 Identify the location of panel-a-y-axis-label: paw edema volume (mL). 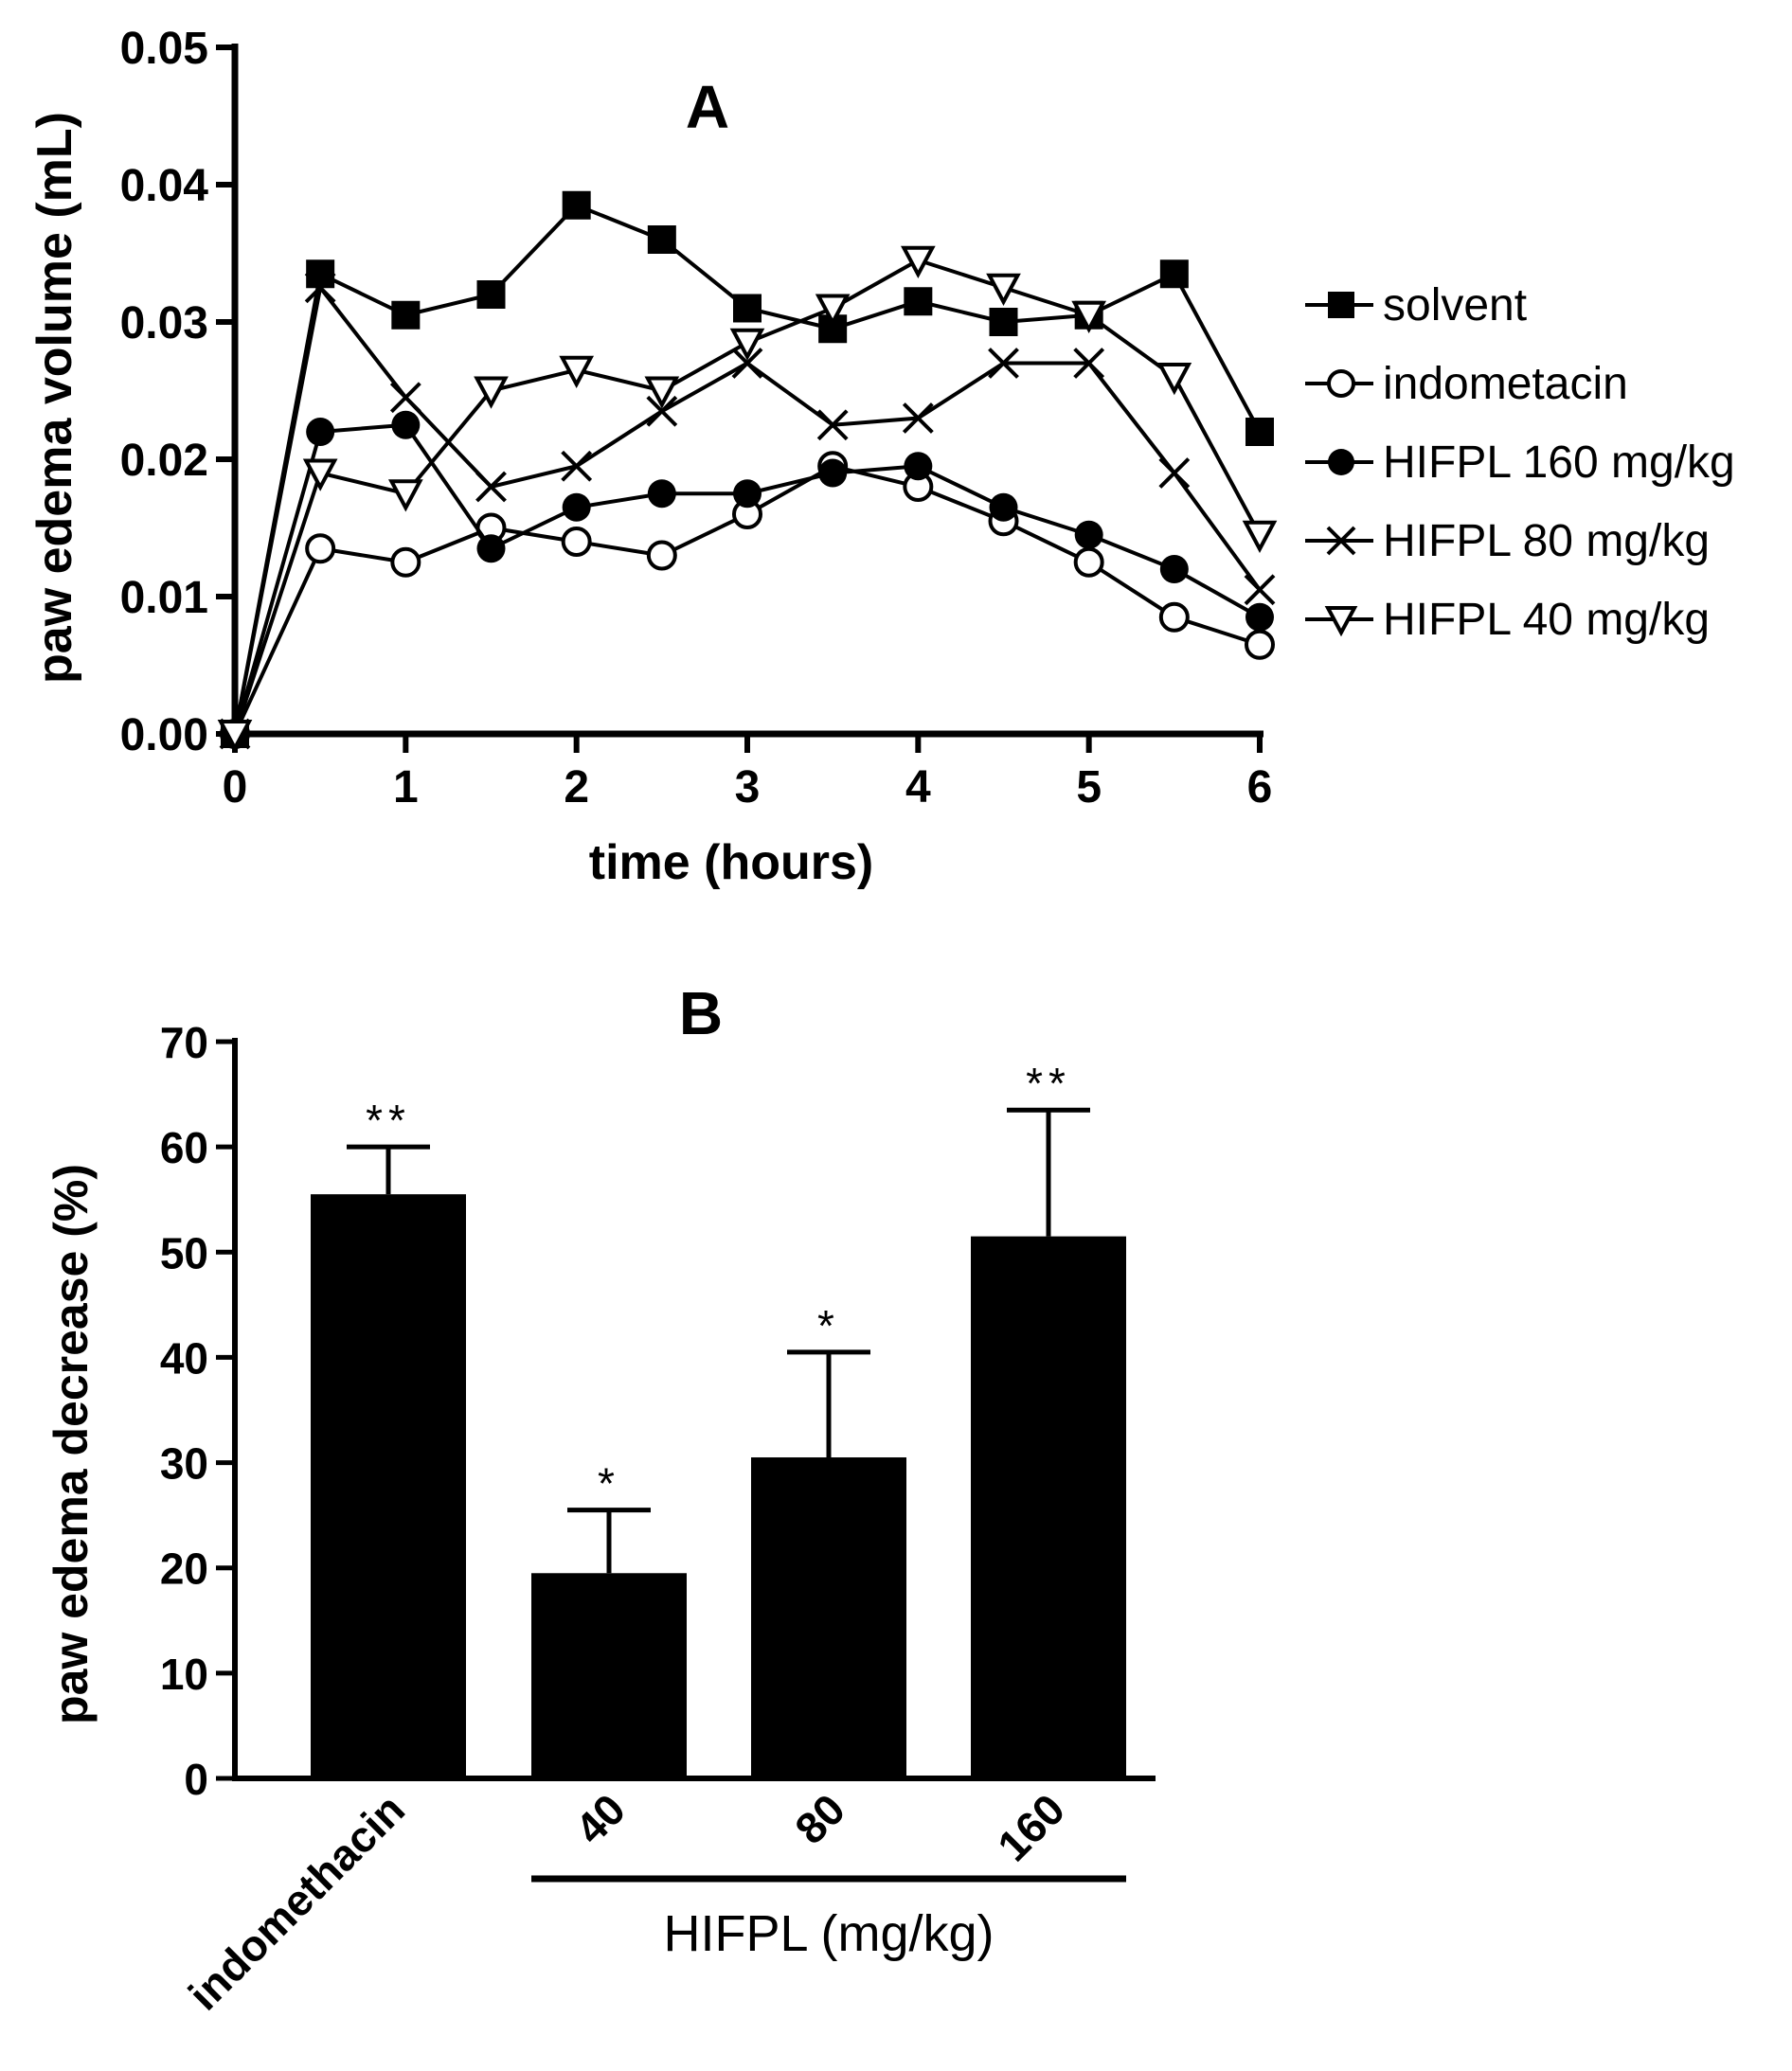
(54, 398).